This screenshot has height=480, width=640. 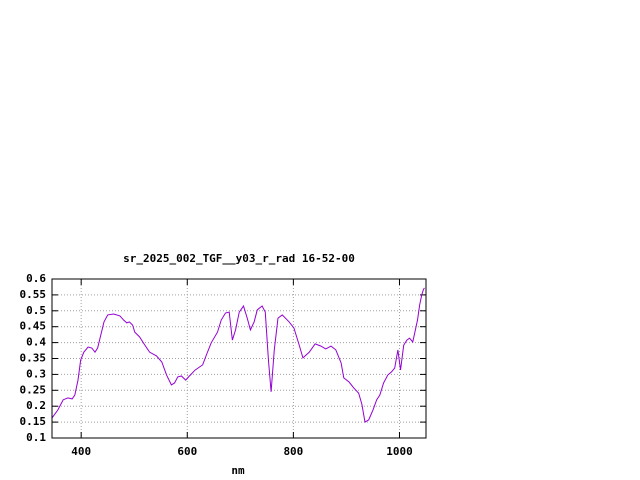 What do you see at coordinates (33, 421) in the screenshot?
I see `y-tick-label: 0.15` at bounding box center [33, 421].